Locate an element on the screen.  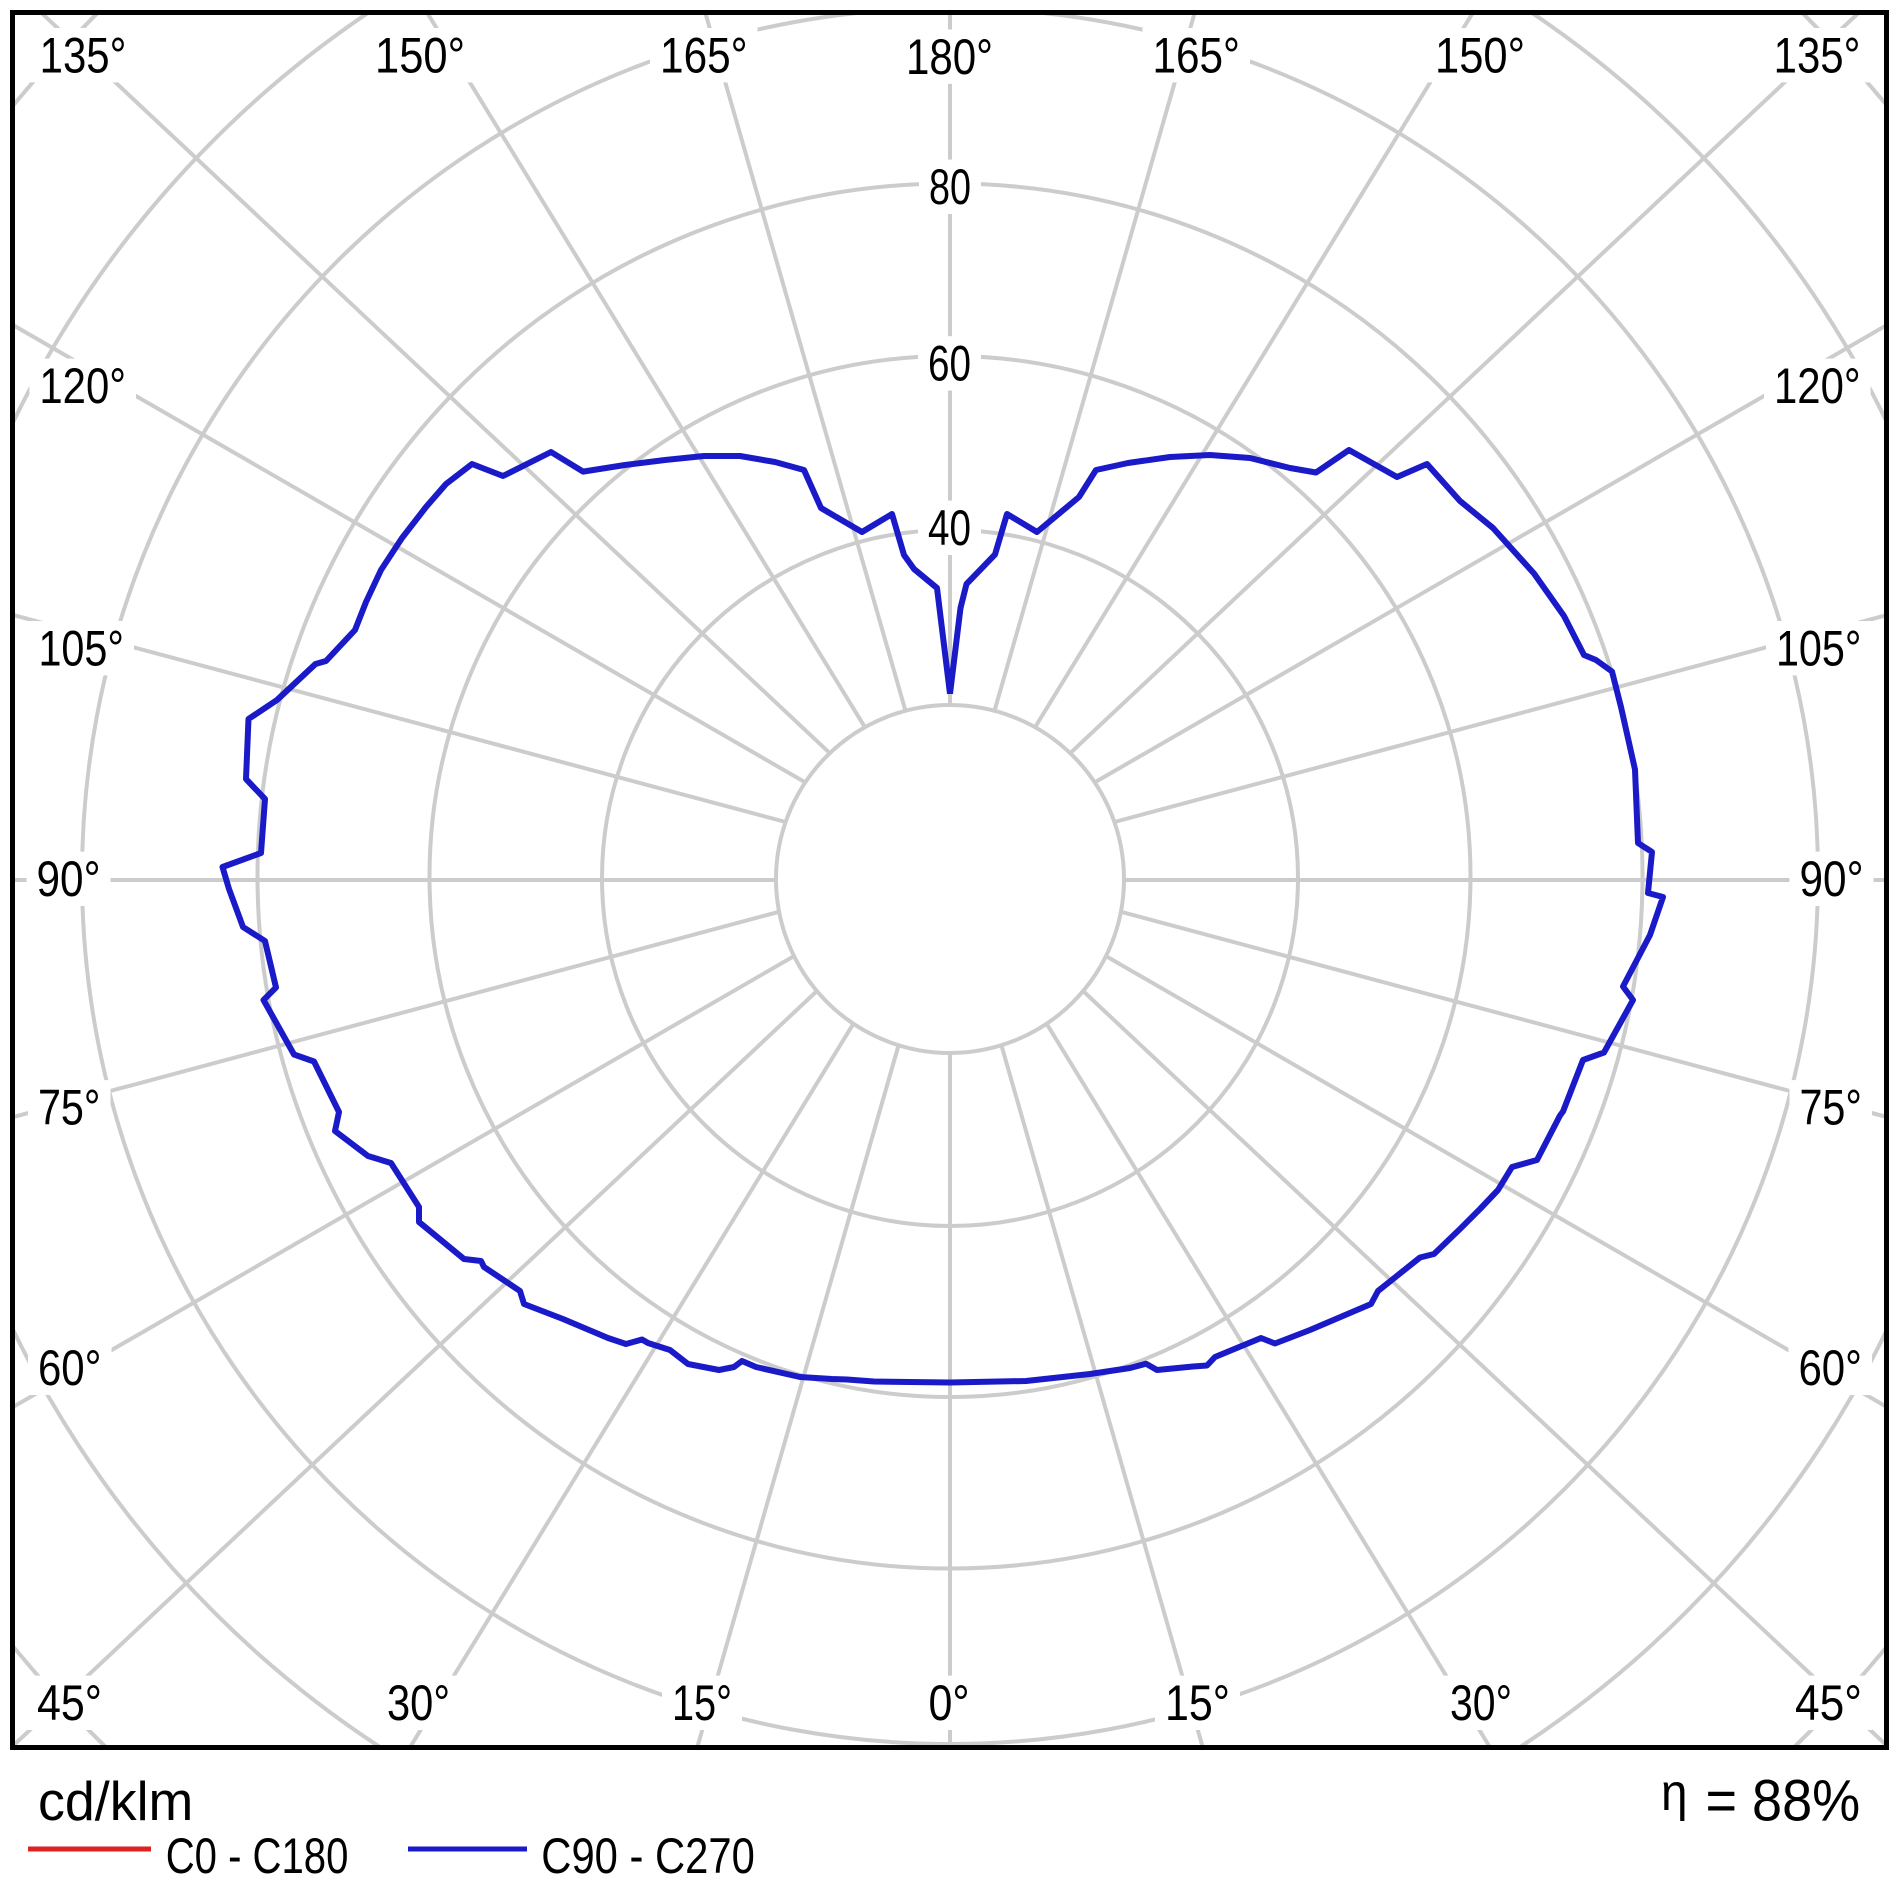
svg-text: 180° is located at coordinates (949, 57).